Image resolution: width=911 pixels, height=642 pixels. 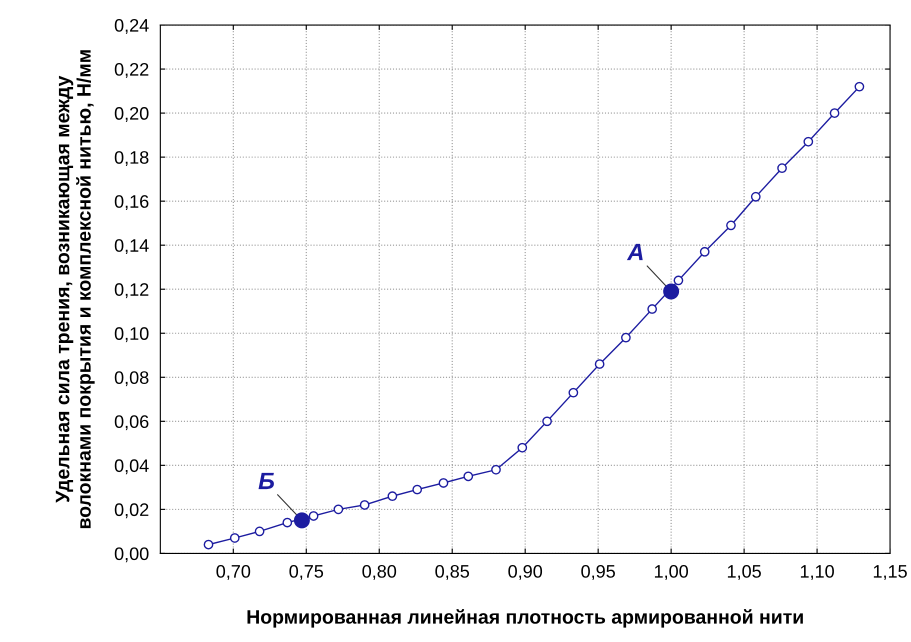 I want to click on y-axis-title: Удельная сила трения, возникающая между волокнами покрытия и комплексной нитью, Н/мм, so click(x=75, y=289).